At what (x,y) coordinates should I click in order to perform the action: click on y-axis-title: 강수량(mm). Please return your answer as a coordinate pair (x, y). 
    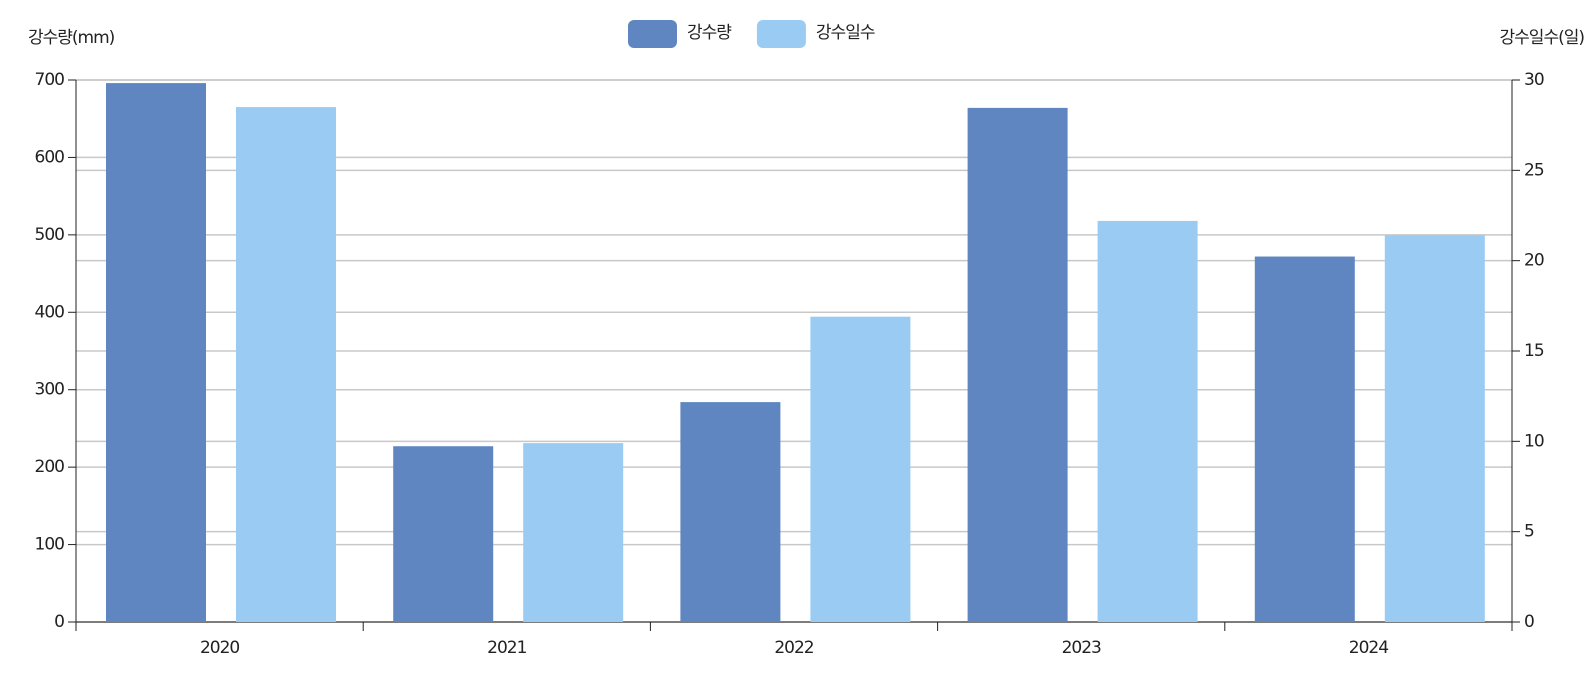
    Looking at the image, I should click on (71, 38).